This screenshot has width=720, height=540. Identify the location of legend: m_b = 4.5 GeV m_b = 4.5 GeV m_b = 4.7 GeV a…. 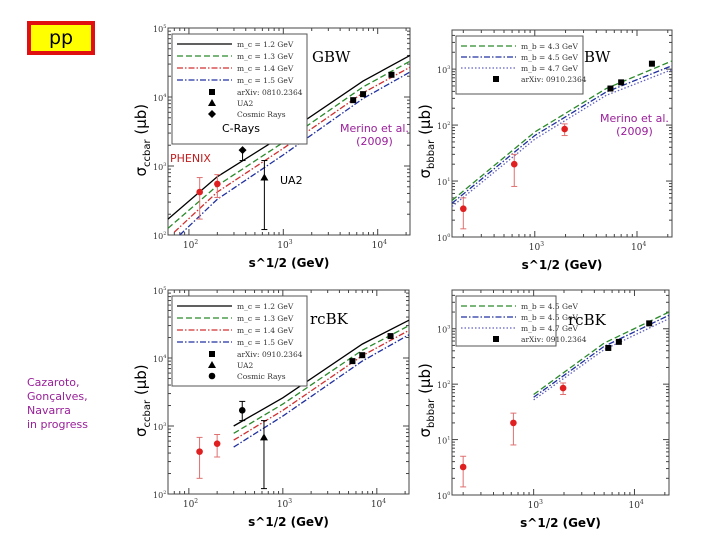
(521, 321).